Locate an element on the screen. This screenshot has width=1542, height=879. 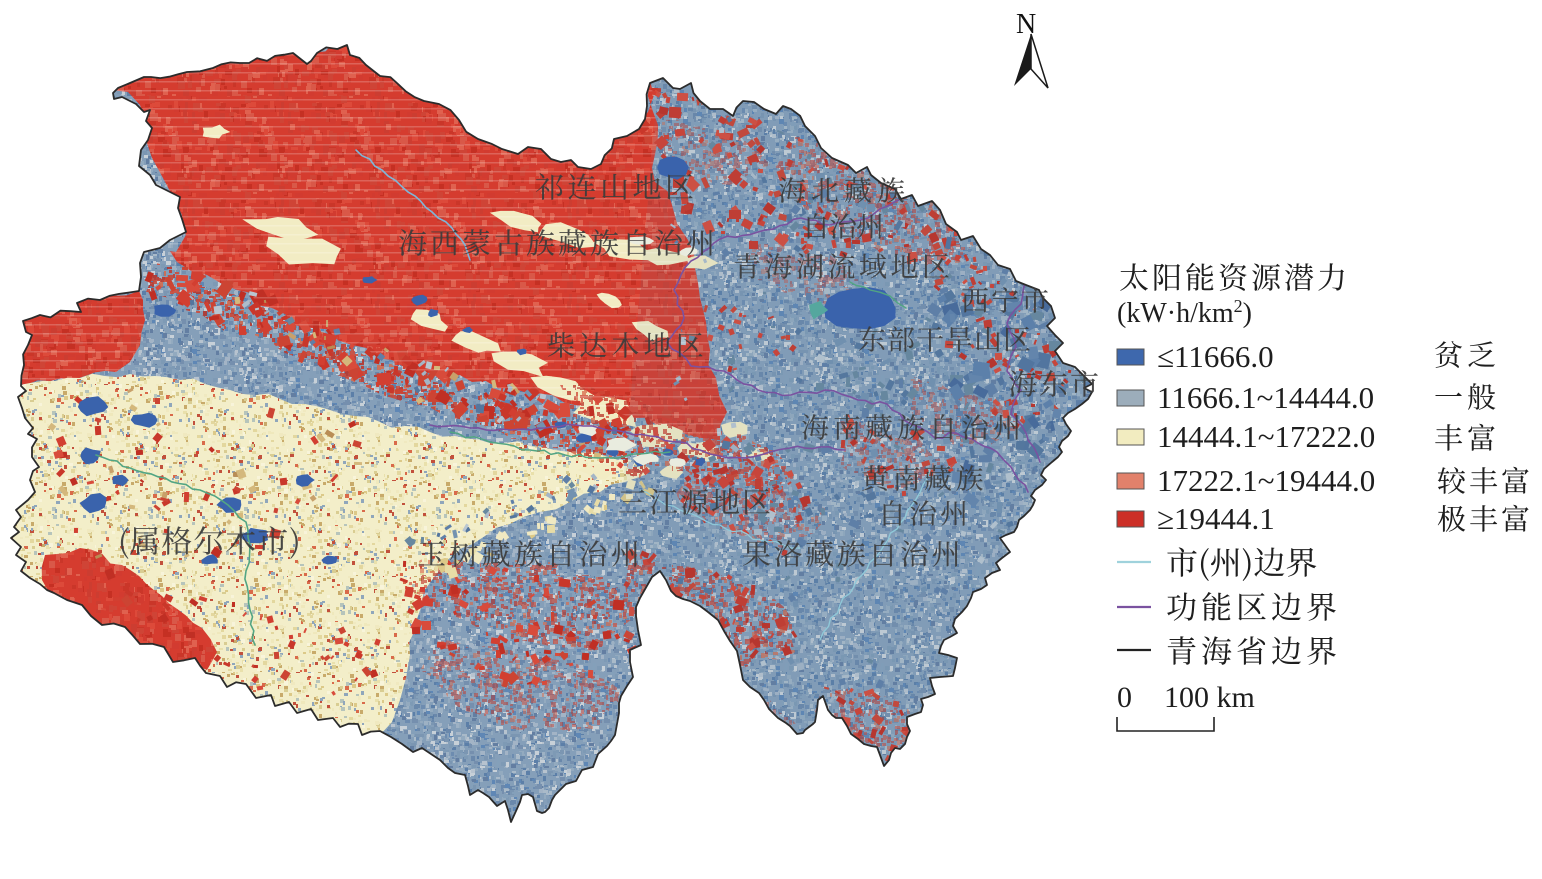
svg-text: ≤11666.0 is located at coordinates (1215, 356).